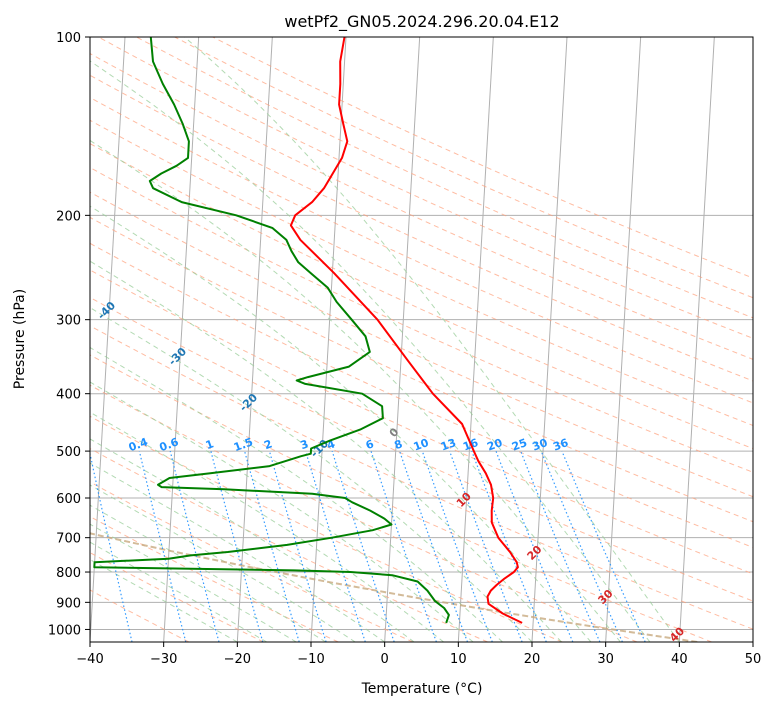 The height and width of the screenshot is (708, 775). What do you see at coordinates (68, 499) in the screenshot?
I see `y-tick-label: 600` at bounding box center [68, 499].